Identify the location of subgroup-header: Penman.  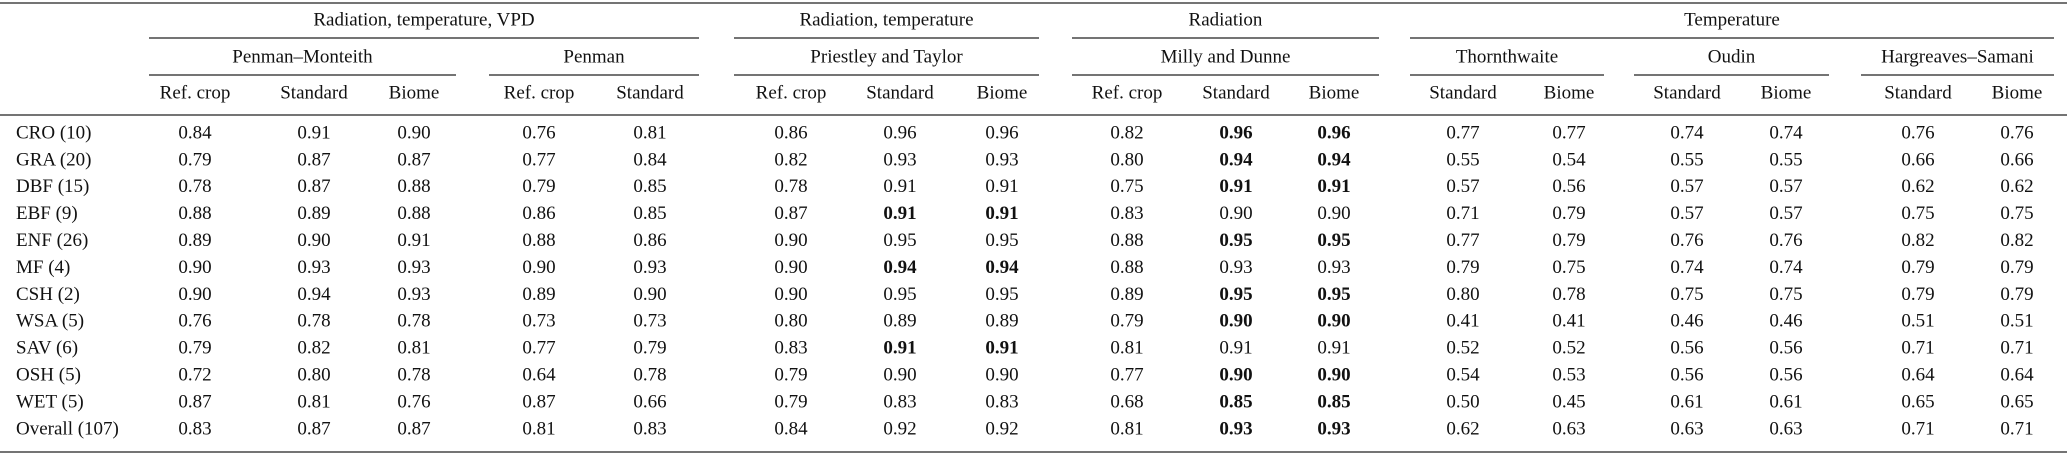
(594, 56).